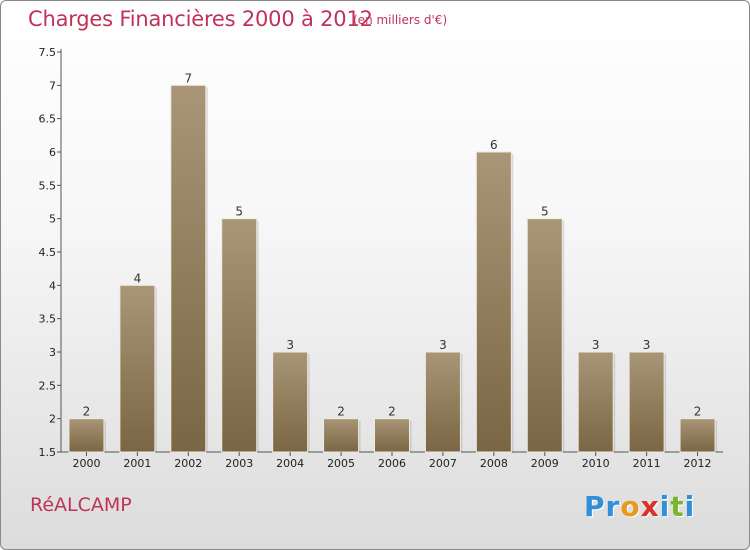 This screenshot has width=750, height=550. What do you see at coordinates (400, 20) in the screenshot?
I see `chart-subtitle: (en milliers d'€)` at bounding box center [400, 20].